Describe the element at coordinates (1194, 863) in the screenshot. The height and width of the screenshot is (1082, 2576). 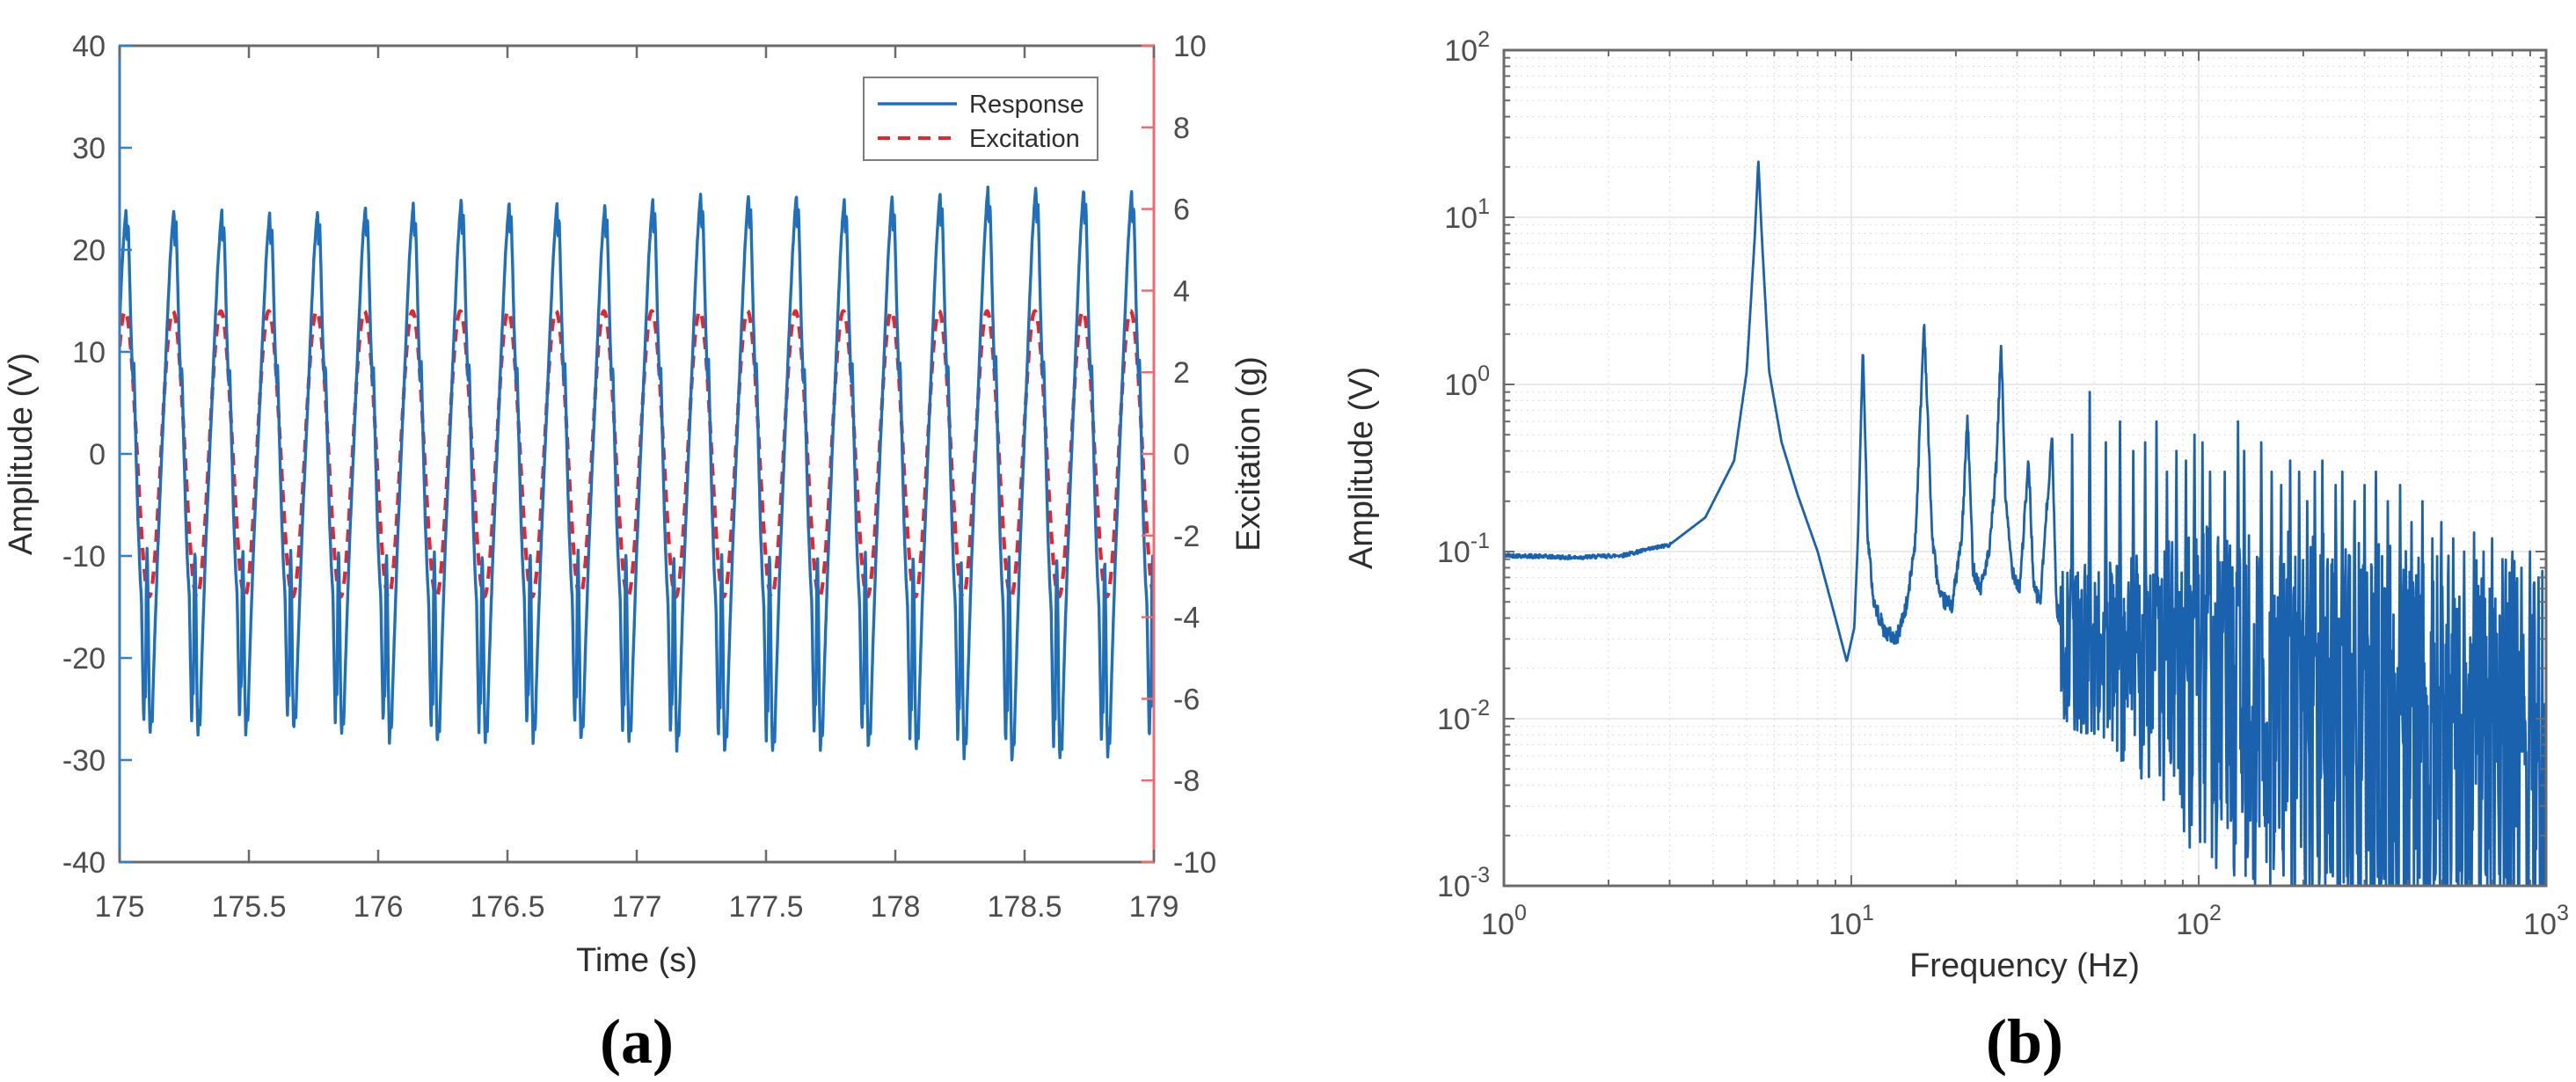
I see `panel-a-yright-tick-label: -10` at that location.